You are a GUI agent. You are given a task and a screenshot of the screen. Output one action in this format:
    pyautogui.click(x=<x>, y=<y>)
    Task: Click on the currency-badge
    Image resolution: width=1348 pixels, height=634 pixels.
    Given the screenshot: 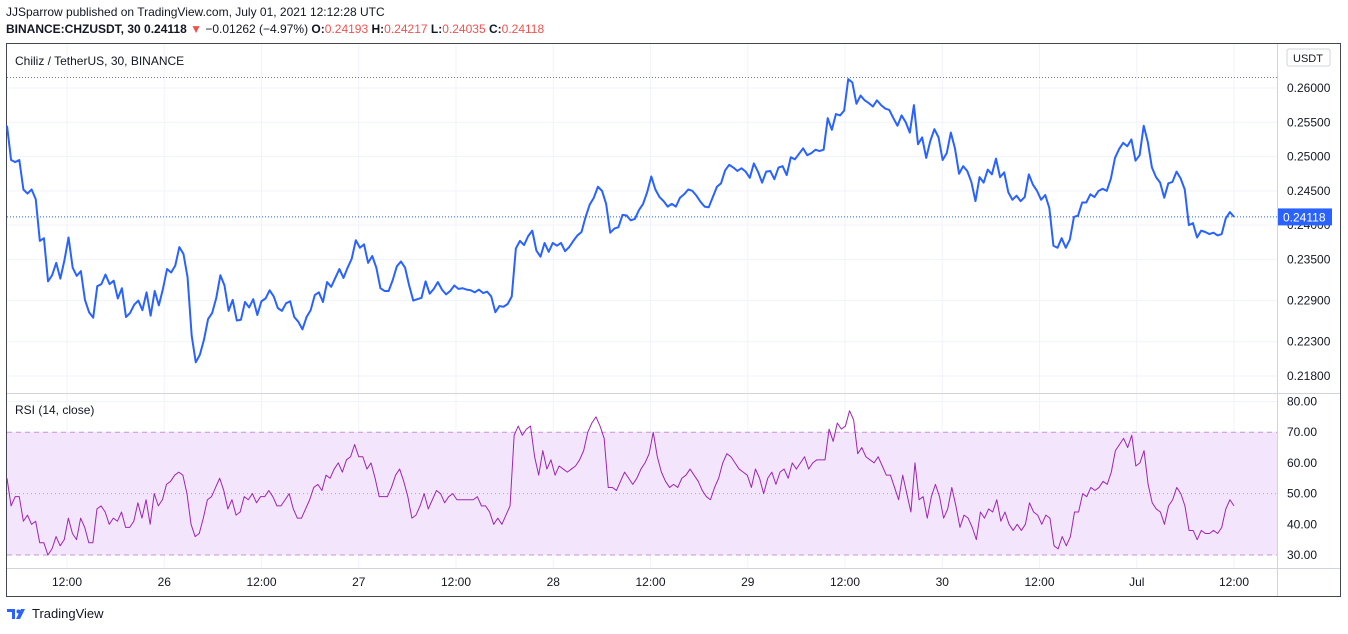 What is the action you would take?
    pyautogui.click(x=1308, y=57)
    